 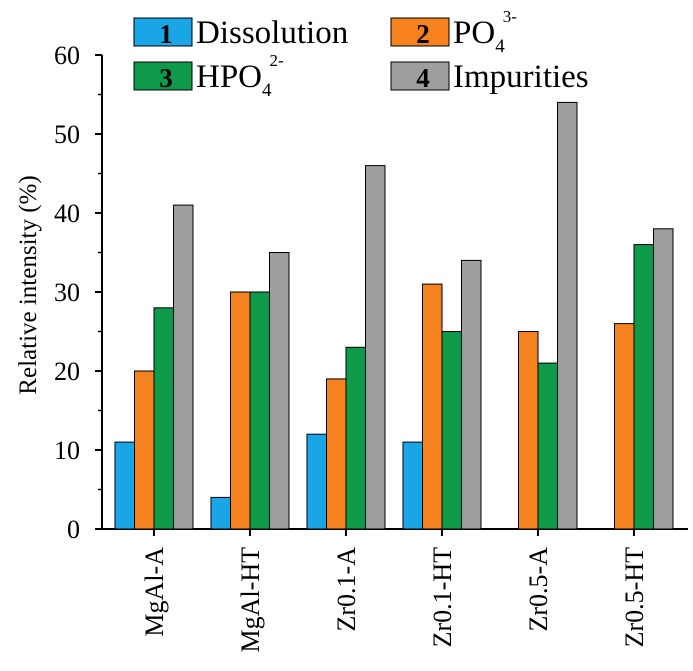 I want to click on bar-2-zr0-1-a, so click(x=336, y=454).